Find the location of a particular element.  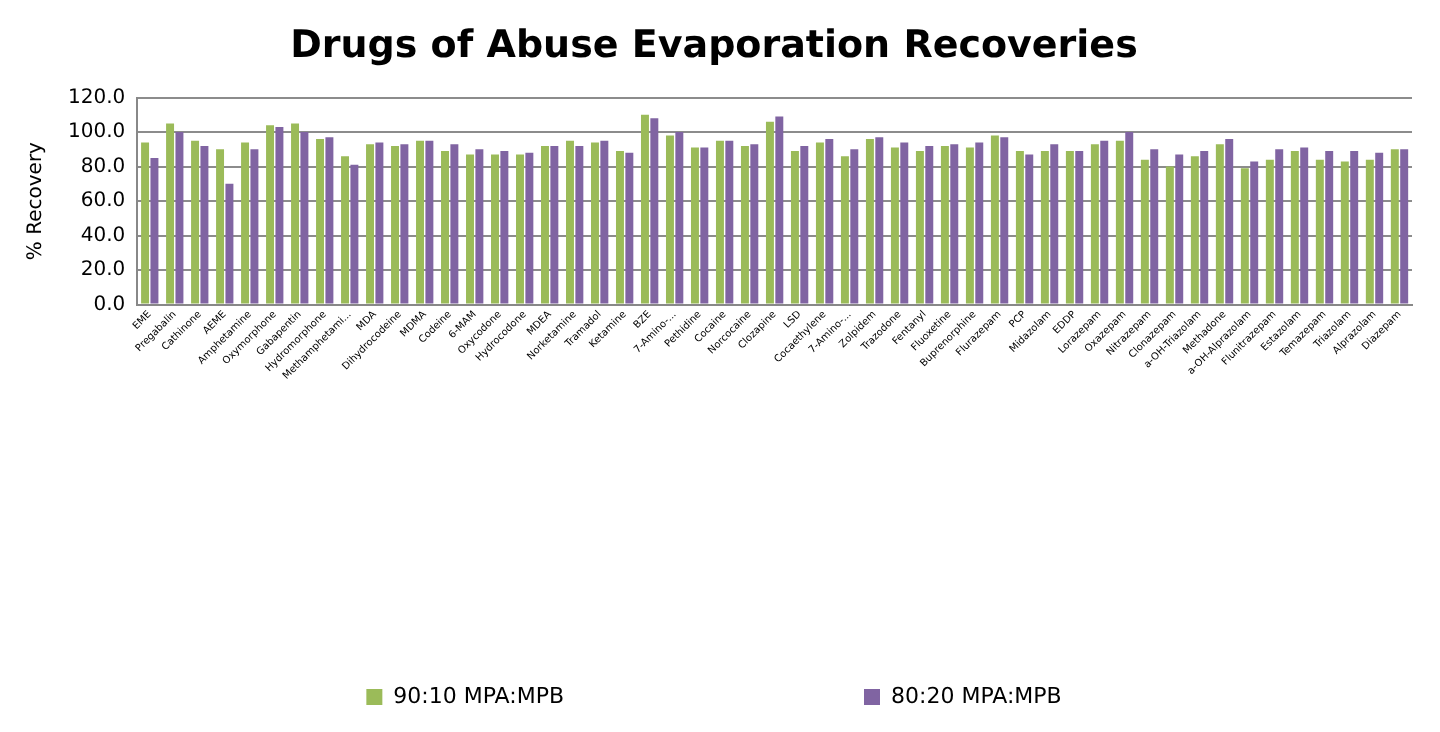

y-tick-label: 80.0 is located at coordinates (103, 166).